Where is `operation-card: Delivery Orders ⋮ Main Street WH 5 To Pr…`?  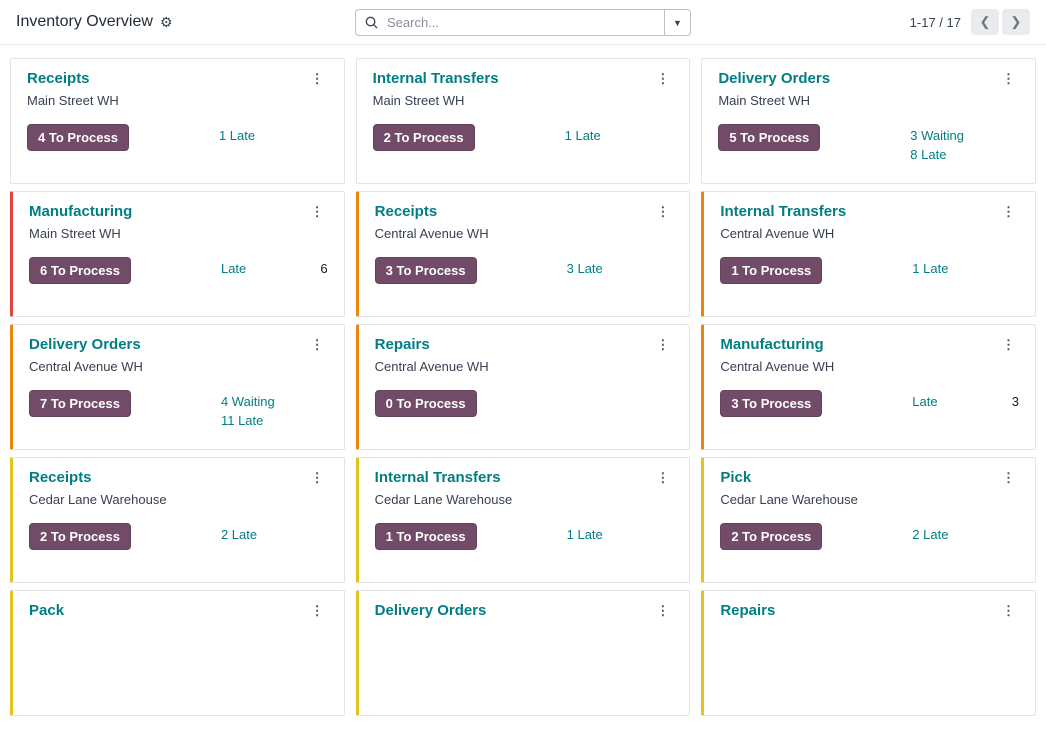
operation-card: Delivery Orders ⋮ Main Street WH 5 To Pr… is located at coordinates (868, 121).